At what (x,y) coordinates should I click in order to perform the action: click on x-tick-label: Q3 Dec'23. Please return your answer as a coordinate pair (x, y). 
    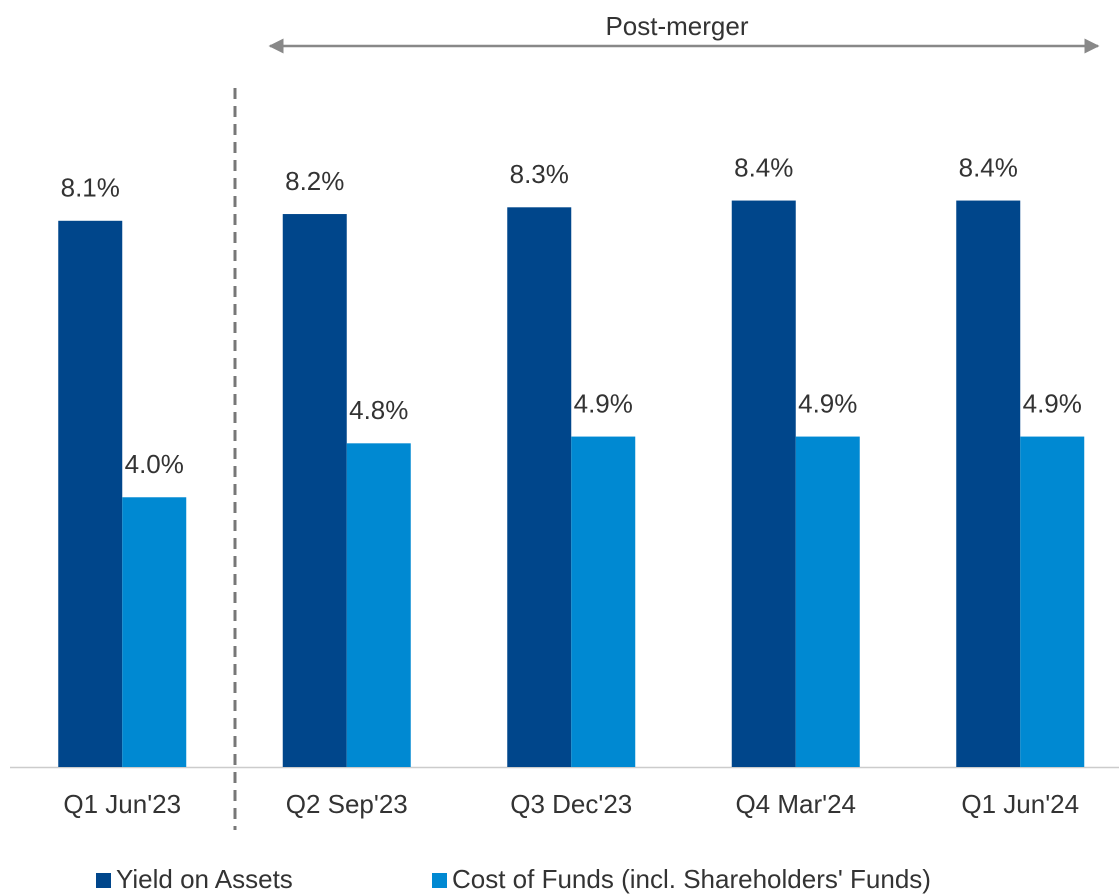
    Looking at the image, I should click on (571, 804).